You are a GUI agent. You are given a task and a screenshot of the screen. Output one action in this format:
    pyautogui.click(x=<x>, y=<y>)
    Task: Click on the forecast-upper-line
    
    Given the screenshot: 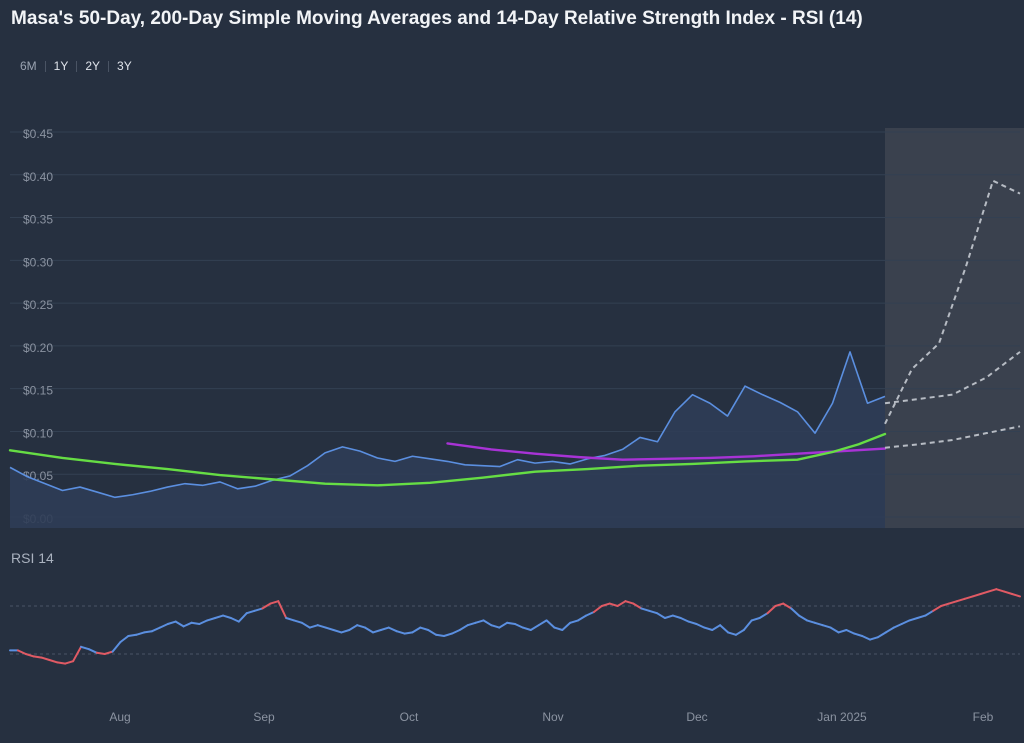 What is the action you would take?
    pyautogui.click(x=952, y=302)
    